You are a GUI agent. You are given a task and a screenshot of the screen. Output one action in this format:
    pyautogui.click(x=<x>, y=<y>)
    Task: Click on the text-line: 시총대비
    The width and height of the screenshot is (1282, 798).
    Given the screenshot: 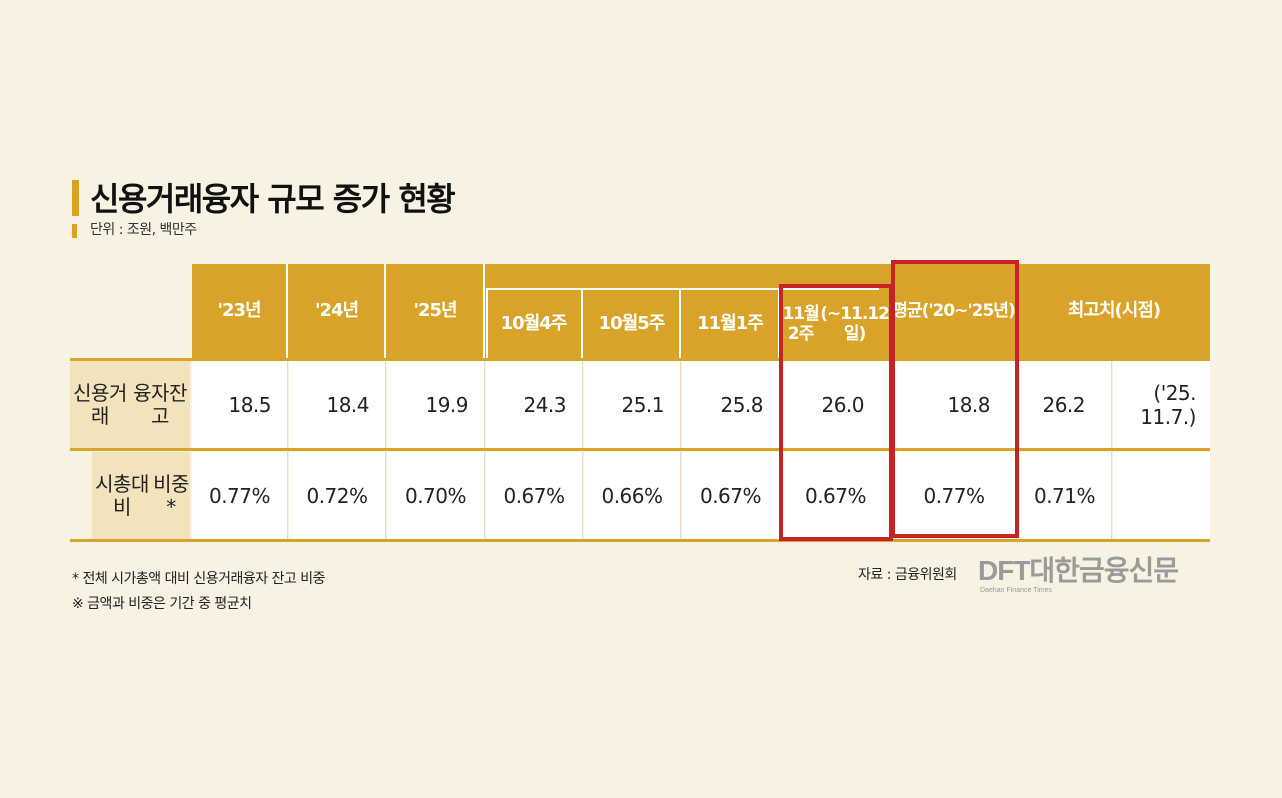 What is the action you would take?
    pyautogui.click(x=122, y=495)
    